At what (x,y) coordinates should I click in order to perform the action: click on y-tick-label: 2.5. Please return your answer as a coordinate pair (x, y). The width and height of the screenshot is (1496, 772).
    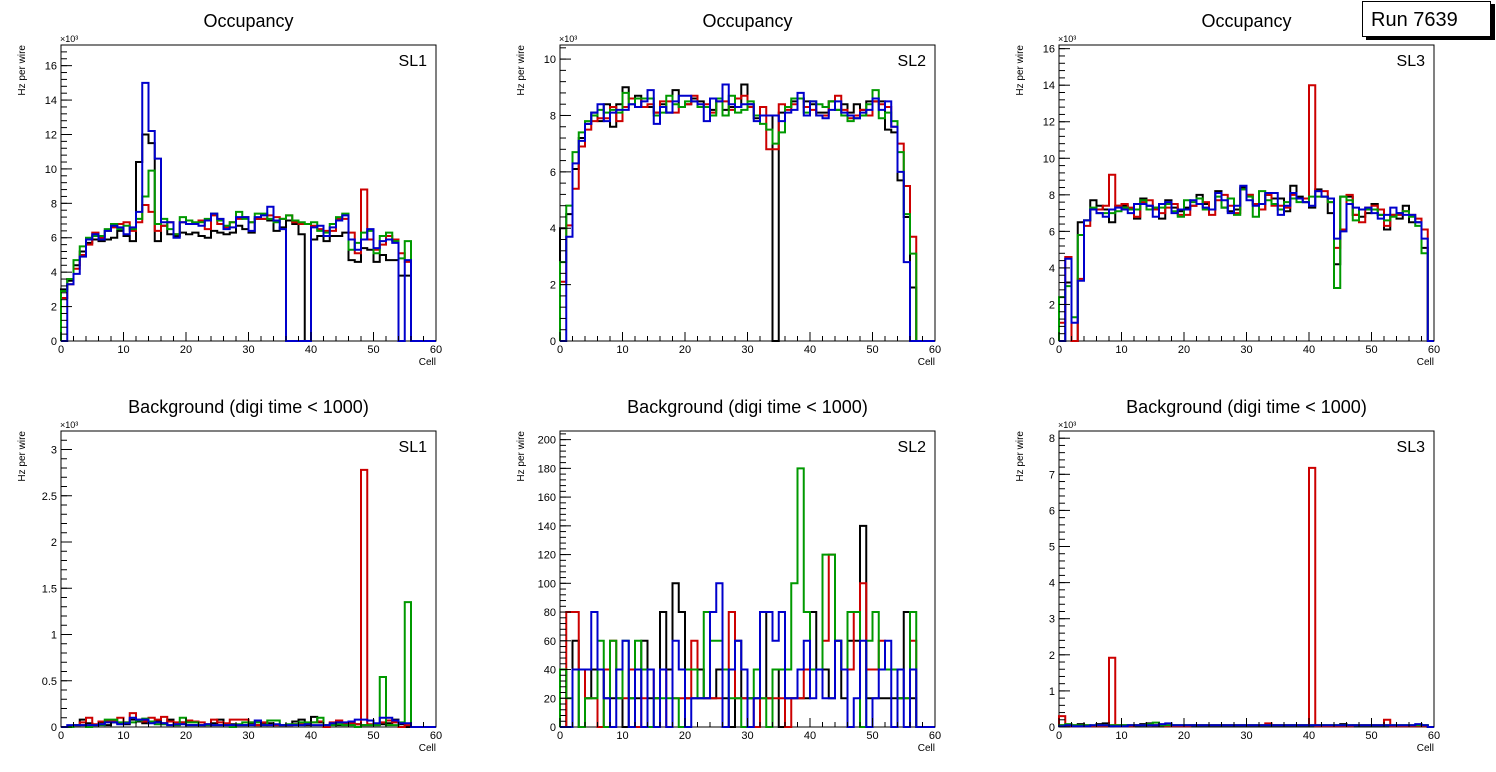
    Looking at the image, I should click on (49, 497).